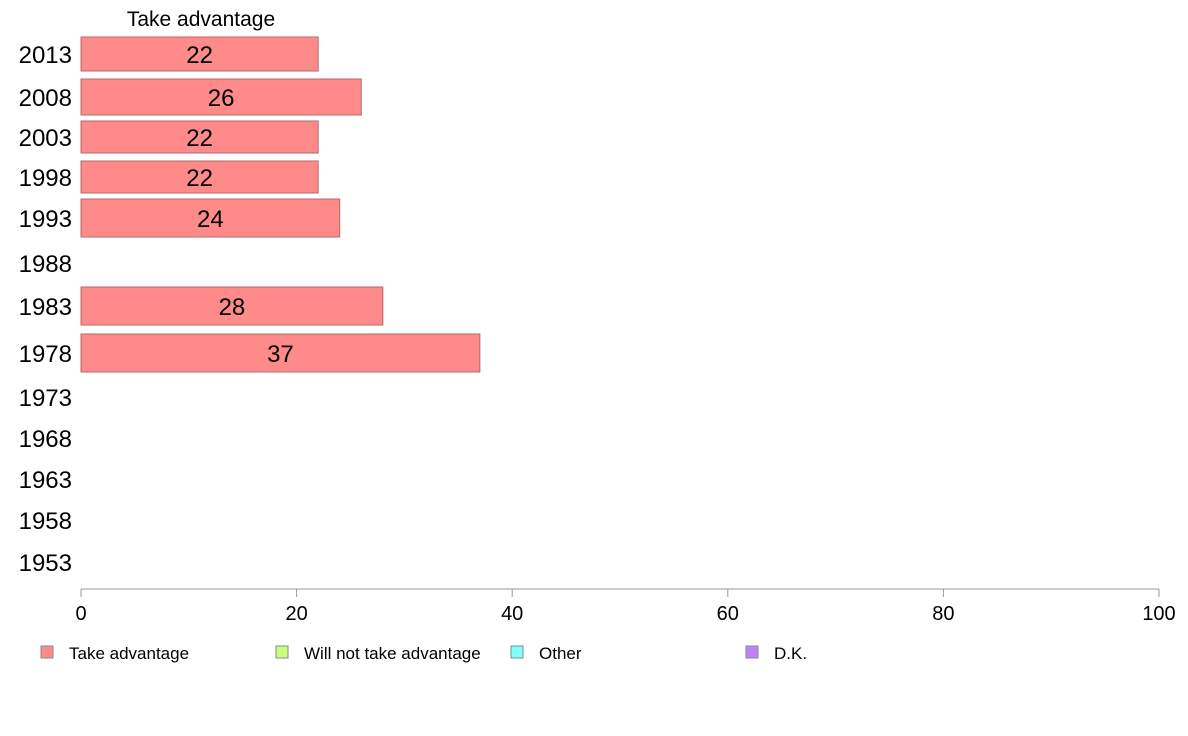 This screenshot has height=736, width=1188. I want to click on x-tick-label-40: 40, so click(512, 614).